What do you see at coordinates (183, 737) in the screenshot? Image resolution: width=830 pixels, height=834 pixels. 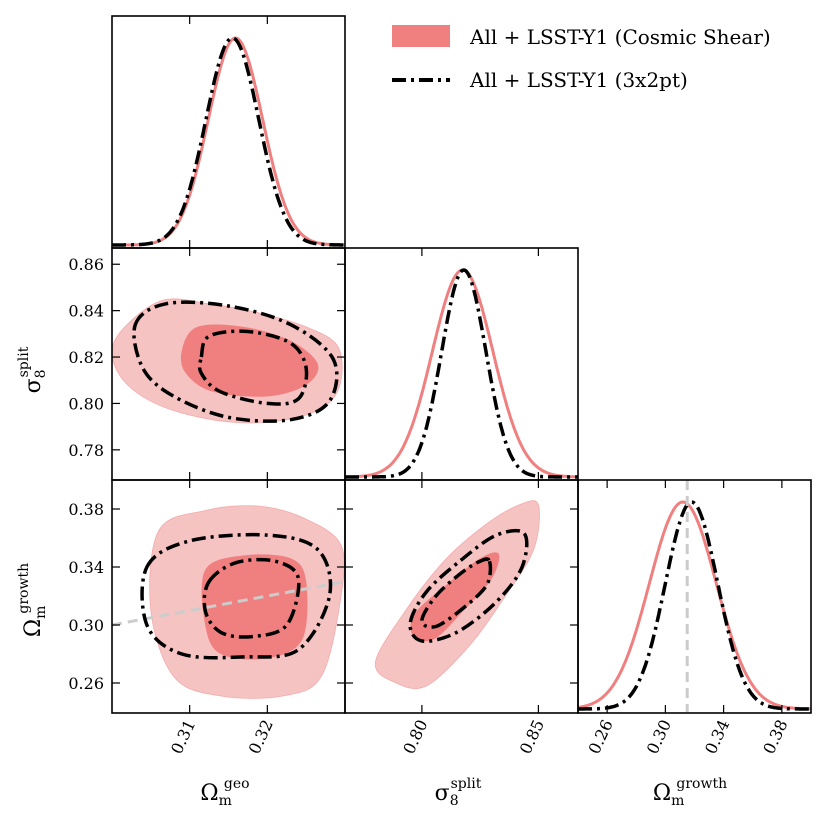 I see `x-tick-label: 0.31` at bounding box center [183, 737].